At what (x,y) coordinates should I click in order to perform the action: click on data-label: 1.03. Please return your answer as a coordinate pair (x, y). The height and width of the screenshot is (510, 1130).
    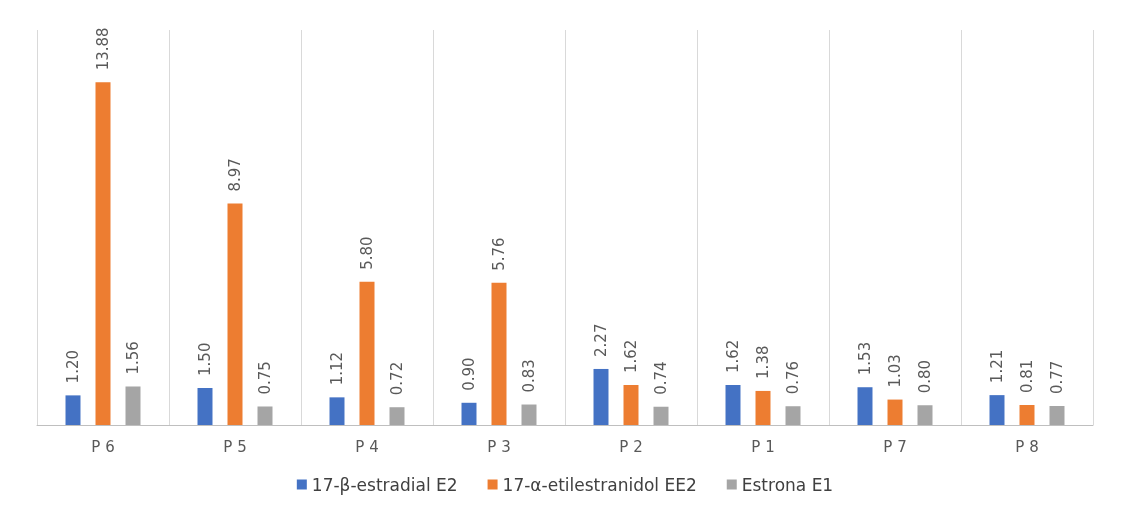
    Looking at the image, I should click on (895, 371).